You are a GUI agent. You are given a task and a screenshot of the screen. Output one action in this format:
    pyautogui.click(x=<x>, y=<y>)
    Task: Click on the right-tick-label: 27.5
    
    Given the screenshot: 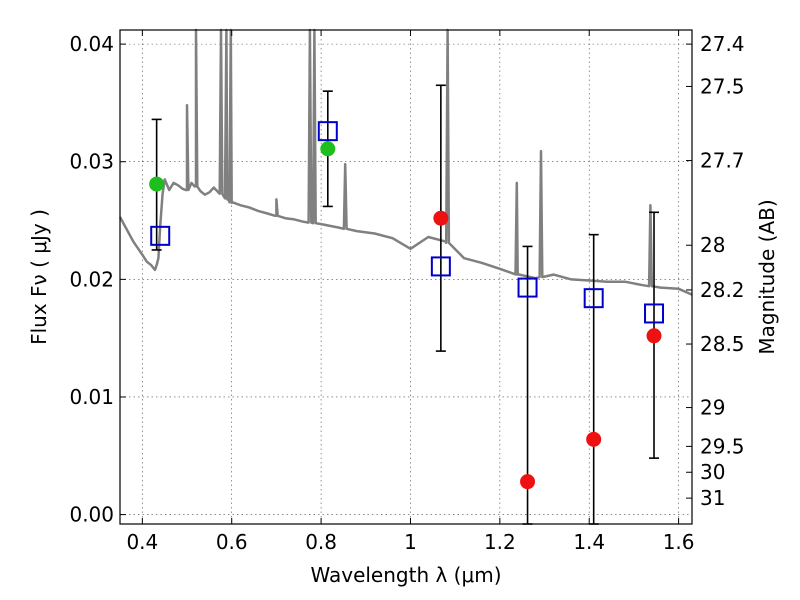 What is the action you would take?
    pyautogui.click(x=722, y=86)
    